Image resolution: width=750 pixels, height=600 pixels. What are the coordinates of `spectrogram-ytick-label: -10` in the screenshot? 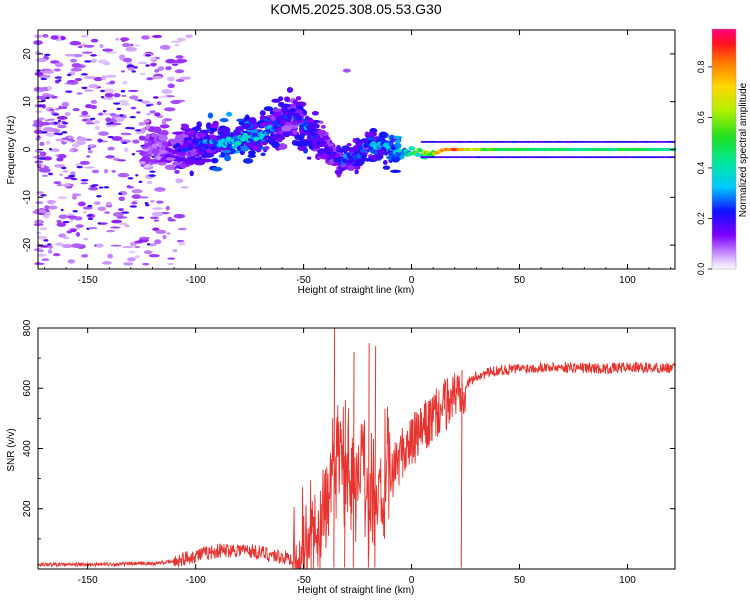 It's located at (27, 197).